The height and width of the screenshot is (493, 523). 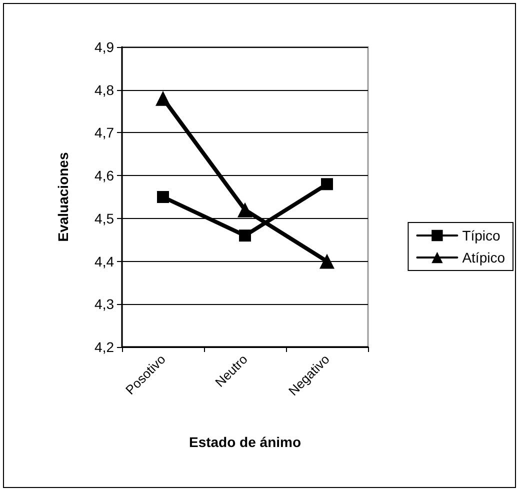 What do you see at coordinates (104, 132) in the screenshot?
I see `y-tick-label: 4,7` at bounding box center [104, 132].